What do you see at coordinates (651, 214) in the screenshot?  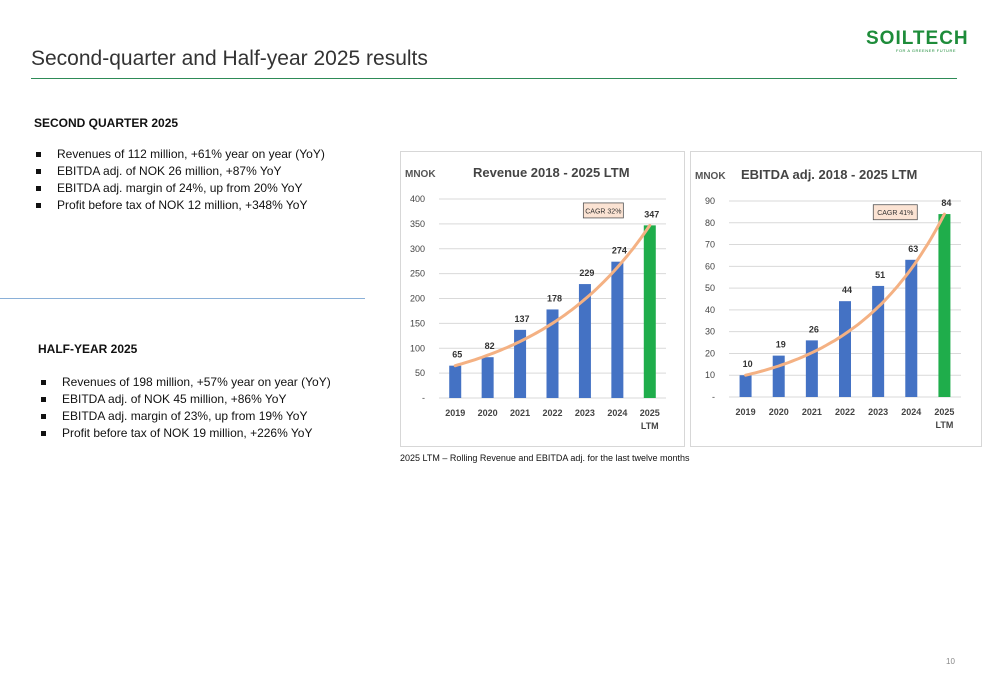 I see `data-label: 347` at bounding box center [651, 214].